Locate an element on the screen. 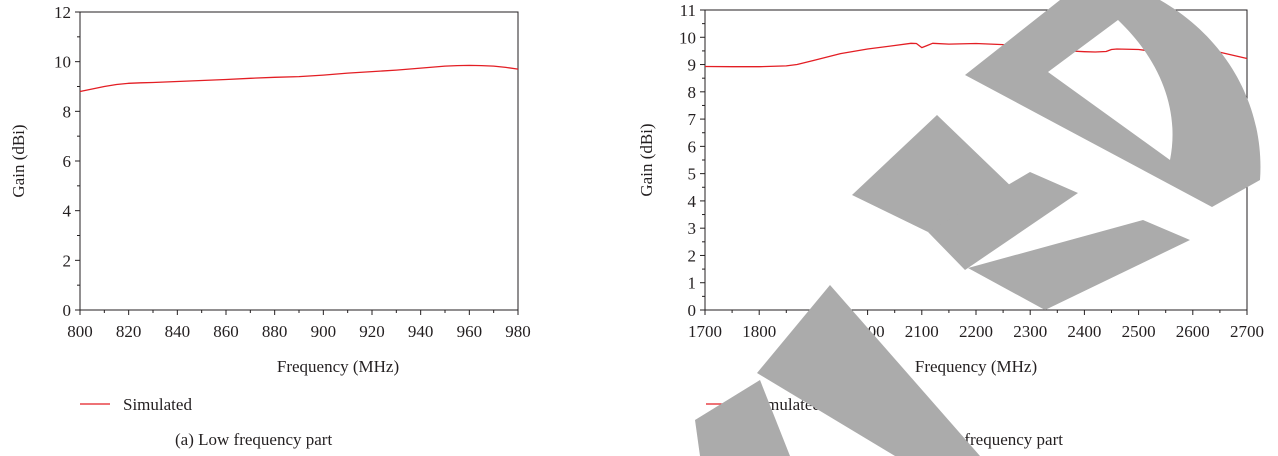 The image size is (1278, 456). x-tick-label: 2300 is located at coordinates (1030, 331).